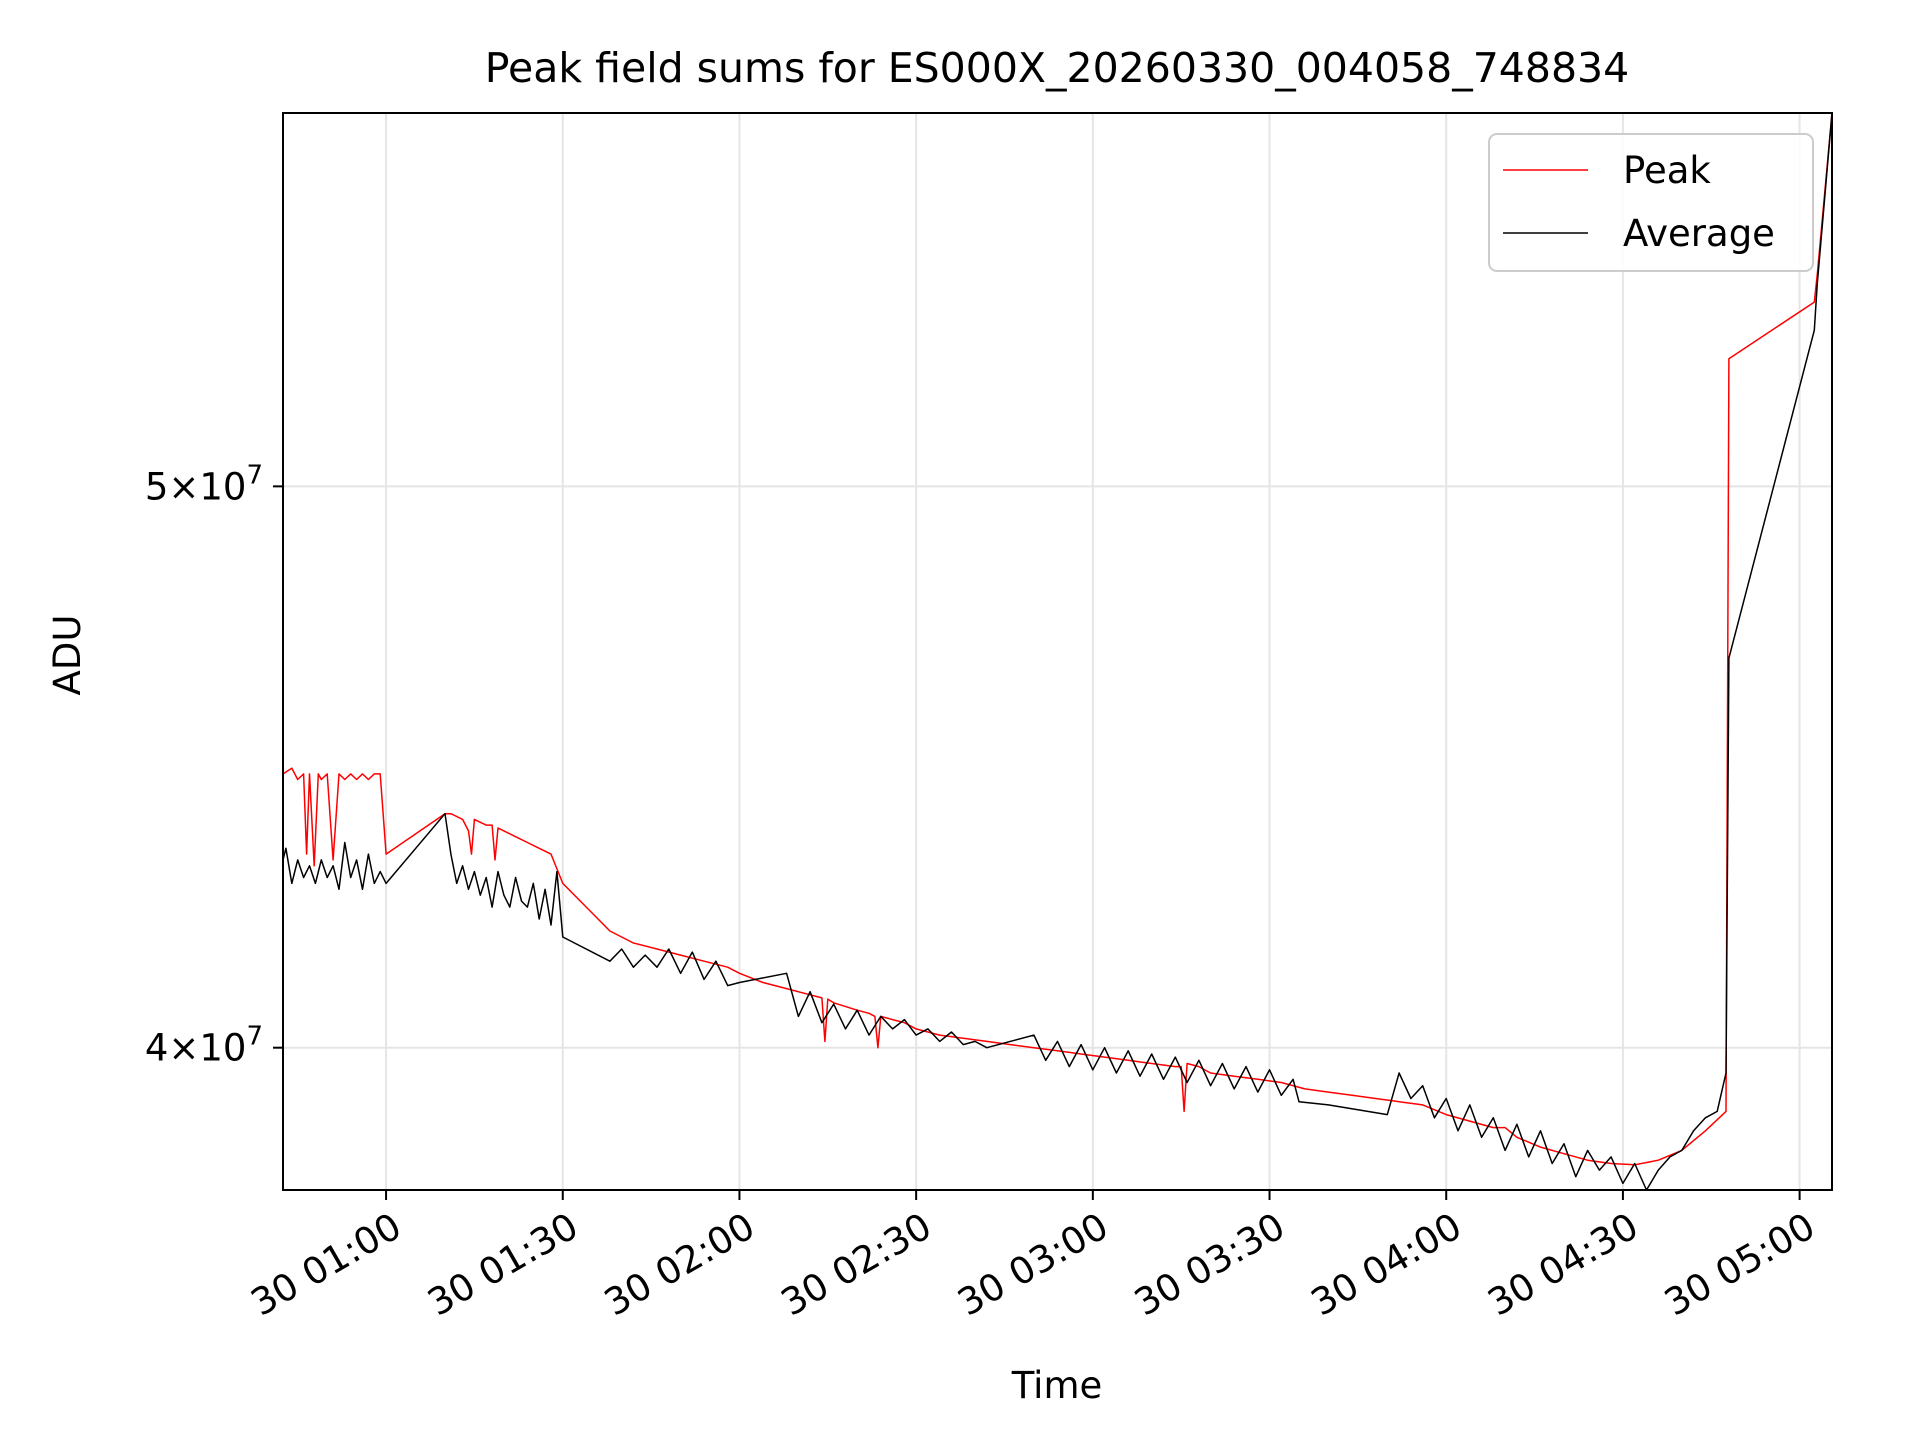 Image resolution: width=1920 pixels, height=1440 pixels. I want to click on legend-label-average: Average, so click(1699, 233).